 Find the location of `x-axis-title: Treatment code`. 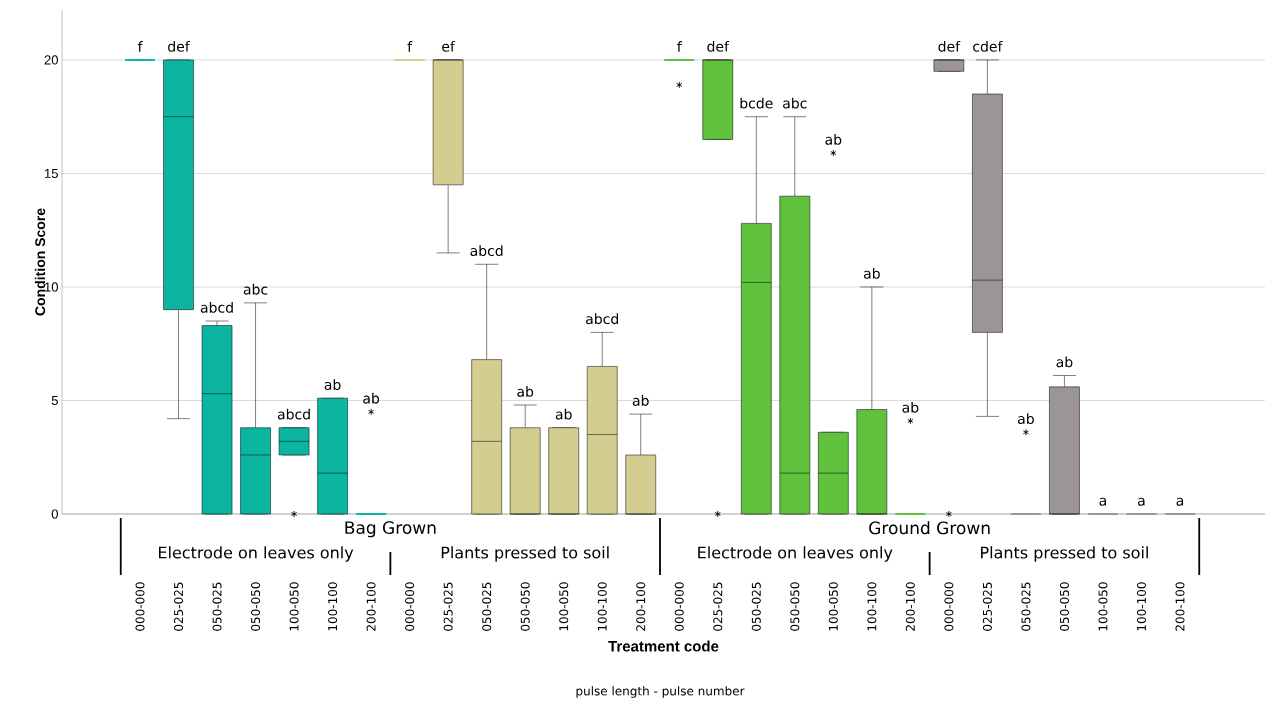

x-axis-title: Treatment code is located at coordinates (663, 646).